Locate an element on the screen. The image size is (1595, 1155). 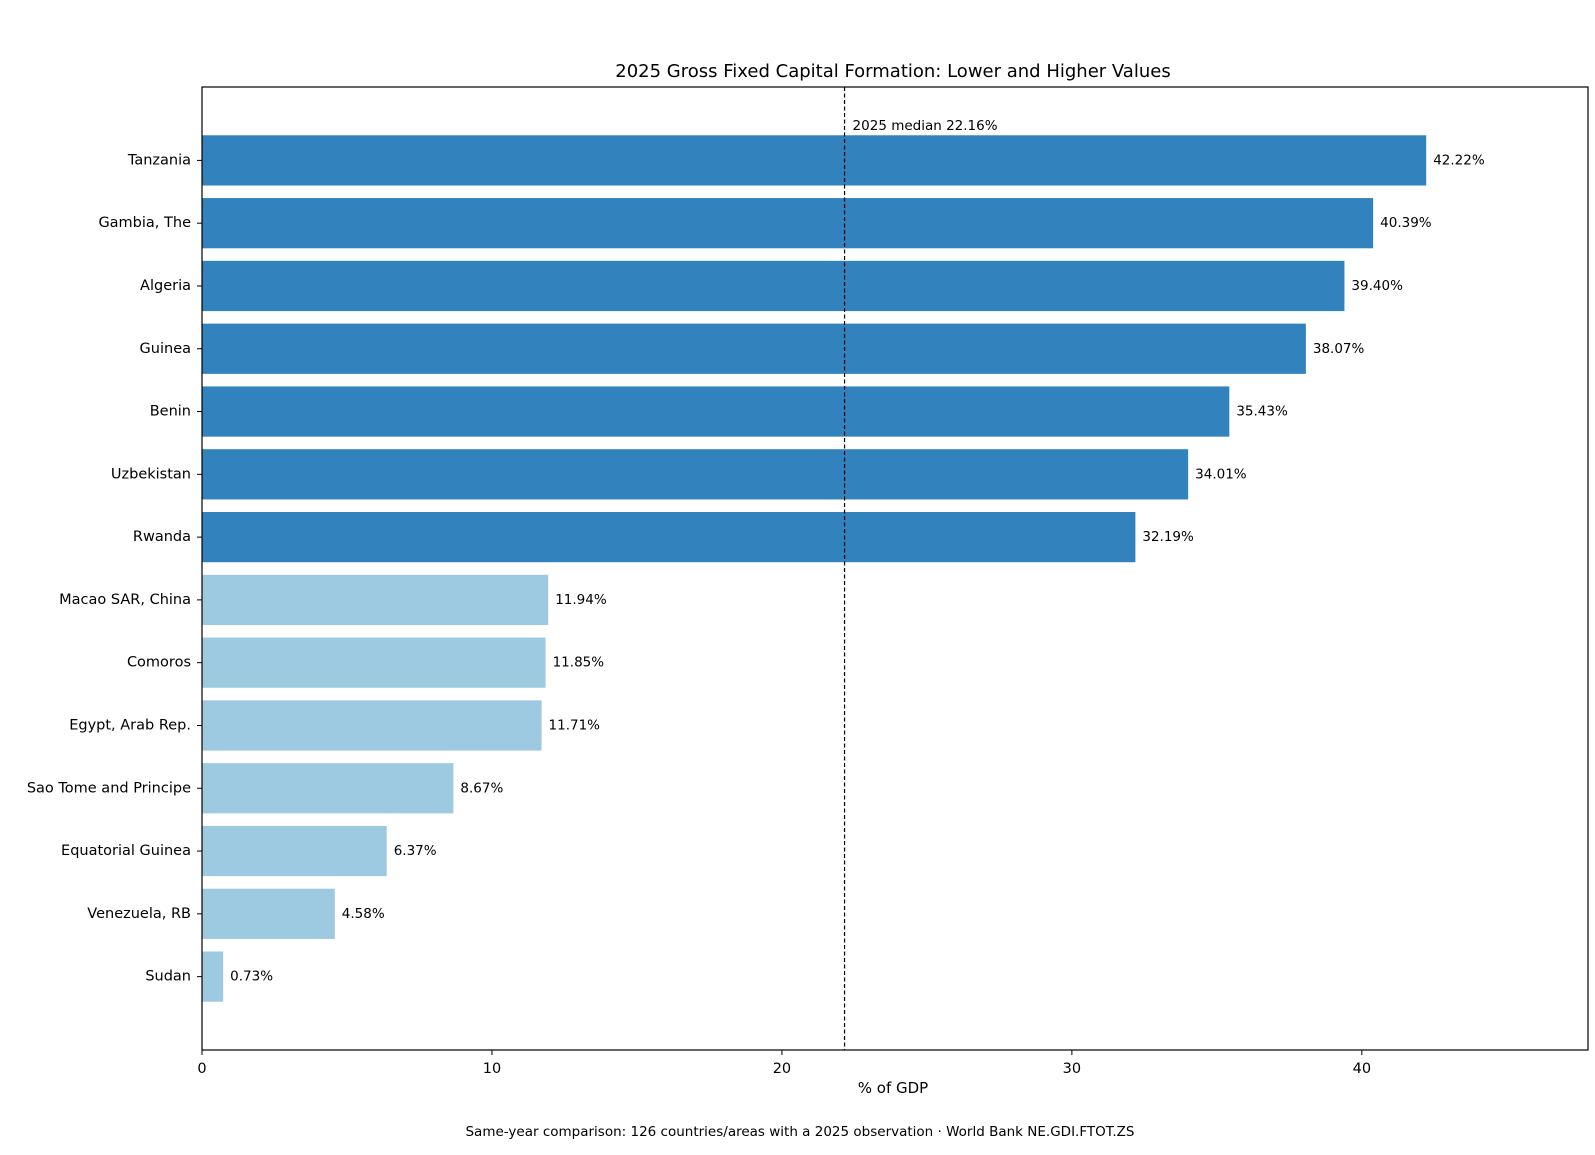
bar-sao-tome-and-principe is located at coordinates (328, 788).